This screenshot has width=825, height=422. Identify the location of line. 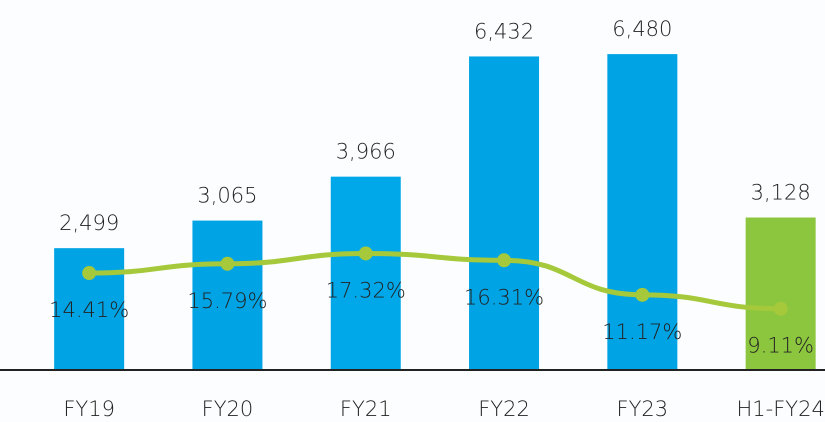
(435, 281).